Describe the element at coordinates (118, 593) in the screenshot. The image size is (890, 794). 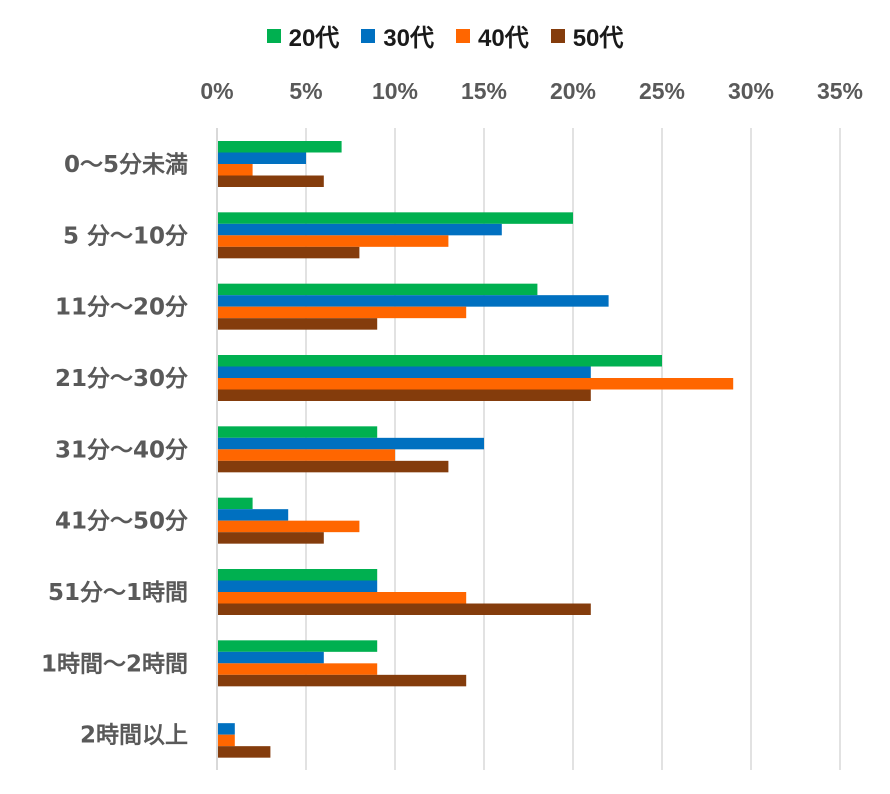
I see `y-category-label-6: 51分～1時間` at that location.